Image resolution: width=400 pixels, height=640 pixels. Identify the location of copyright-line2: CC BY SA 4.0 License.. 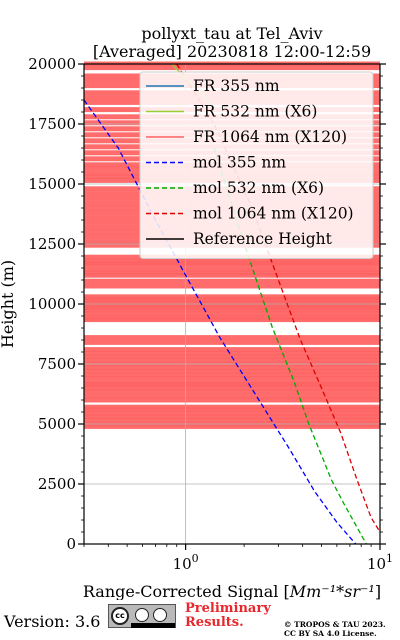
(330, 633).